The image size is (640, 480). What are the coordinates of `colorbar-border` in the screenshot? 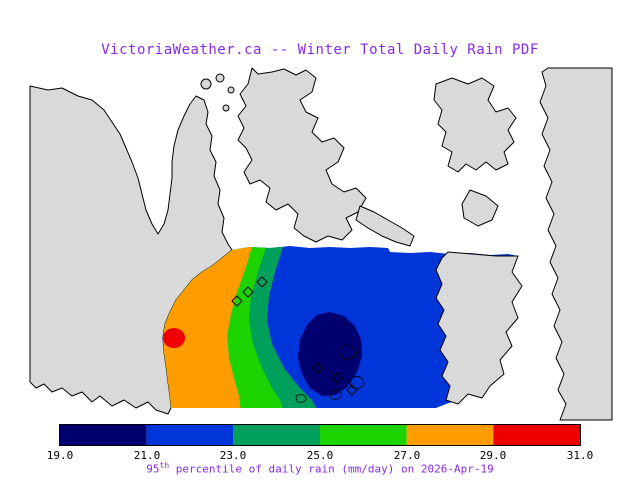 It's located at (320, 435).